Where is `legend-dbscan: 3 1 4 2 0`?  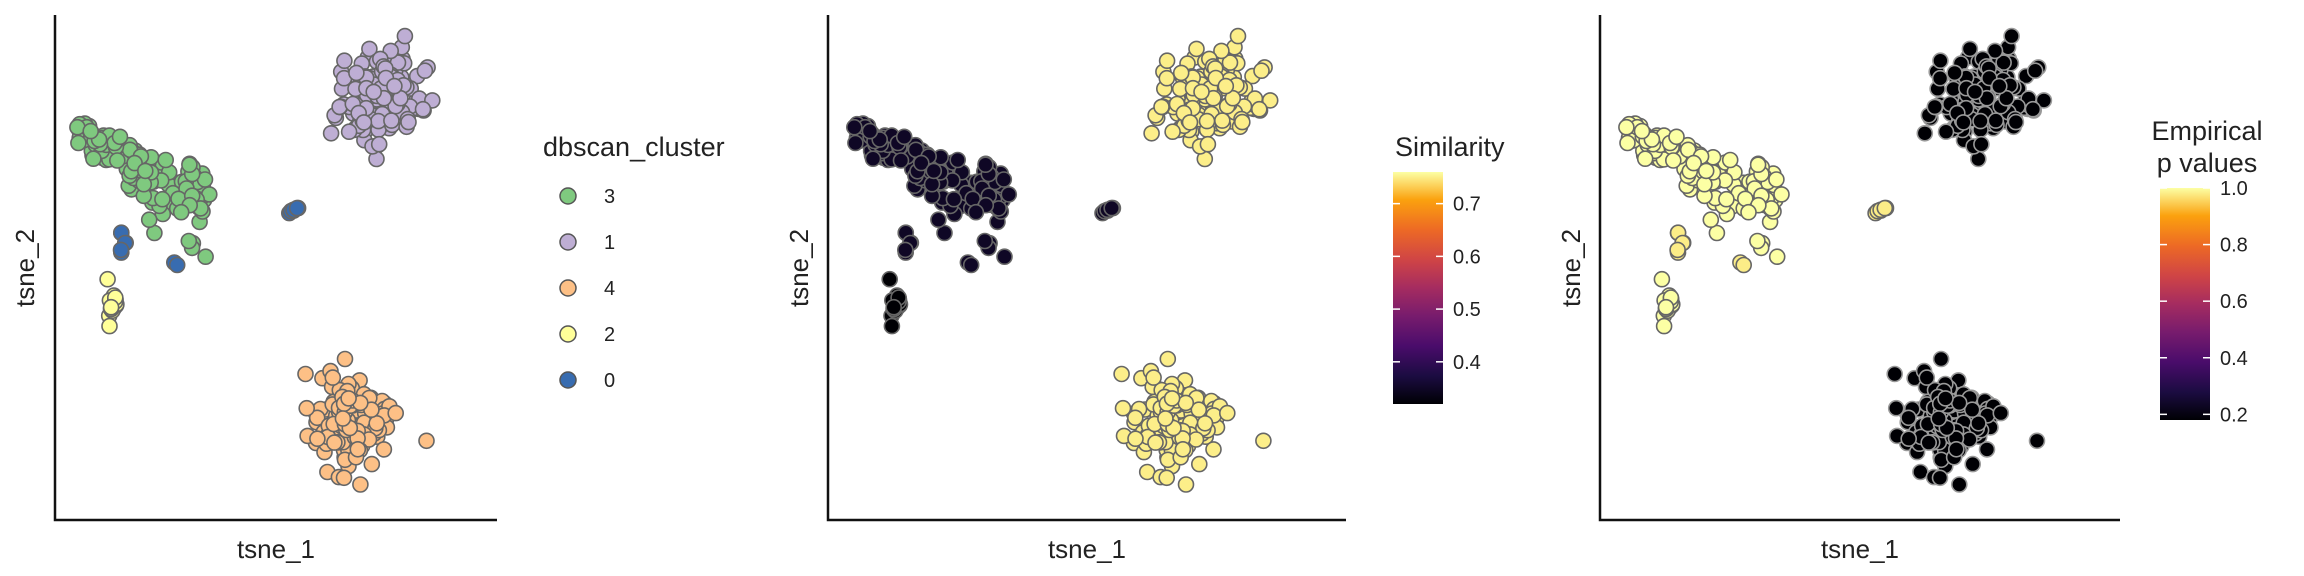 legend-dbscan: 3 1 4 2 0 is located at coordinates (587, 289).